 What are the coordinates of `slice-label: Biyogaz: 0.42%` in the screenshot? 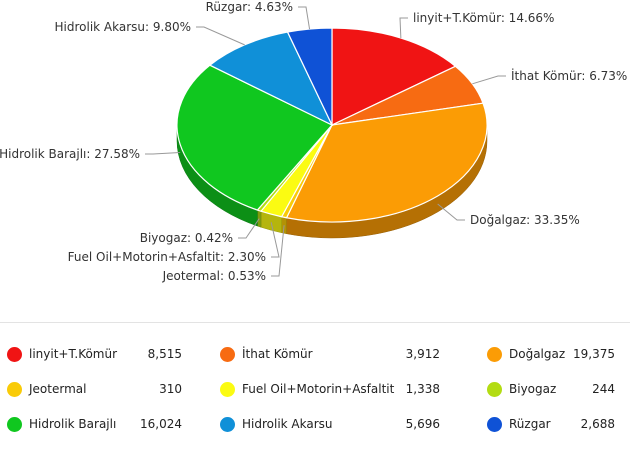 It's located at (186, 238).